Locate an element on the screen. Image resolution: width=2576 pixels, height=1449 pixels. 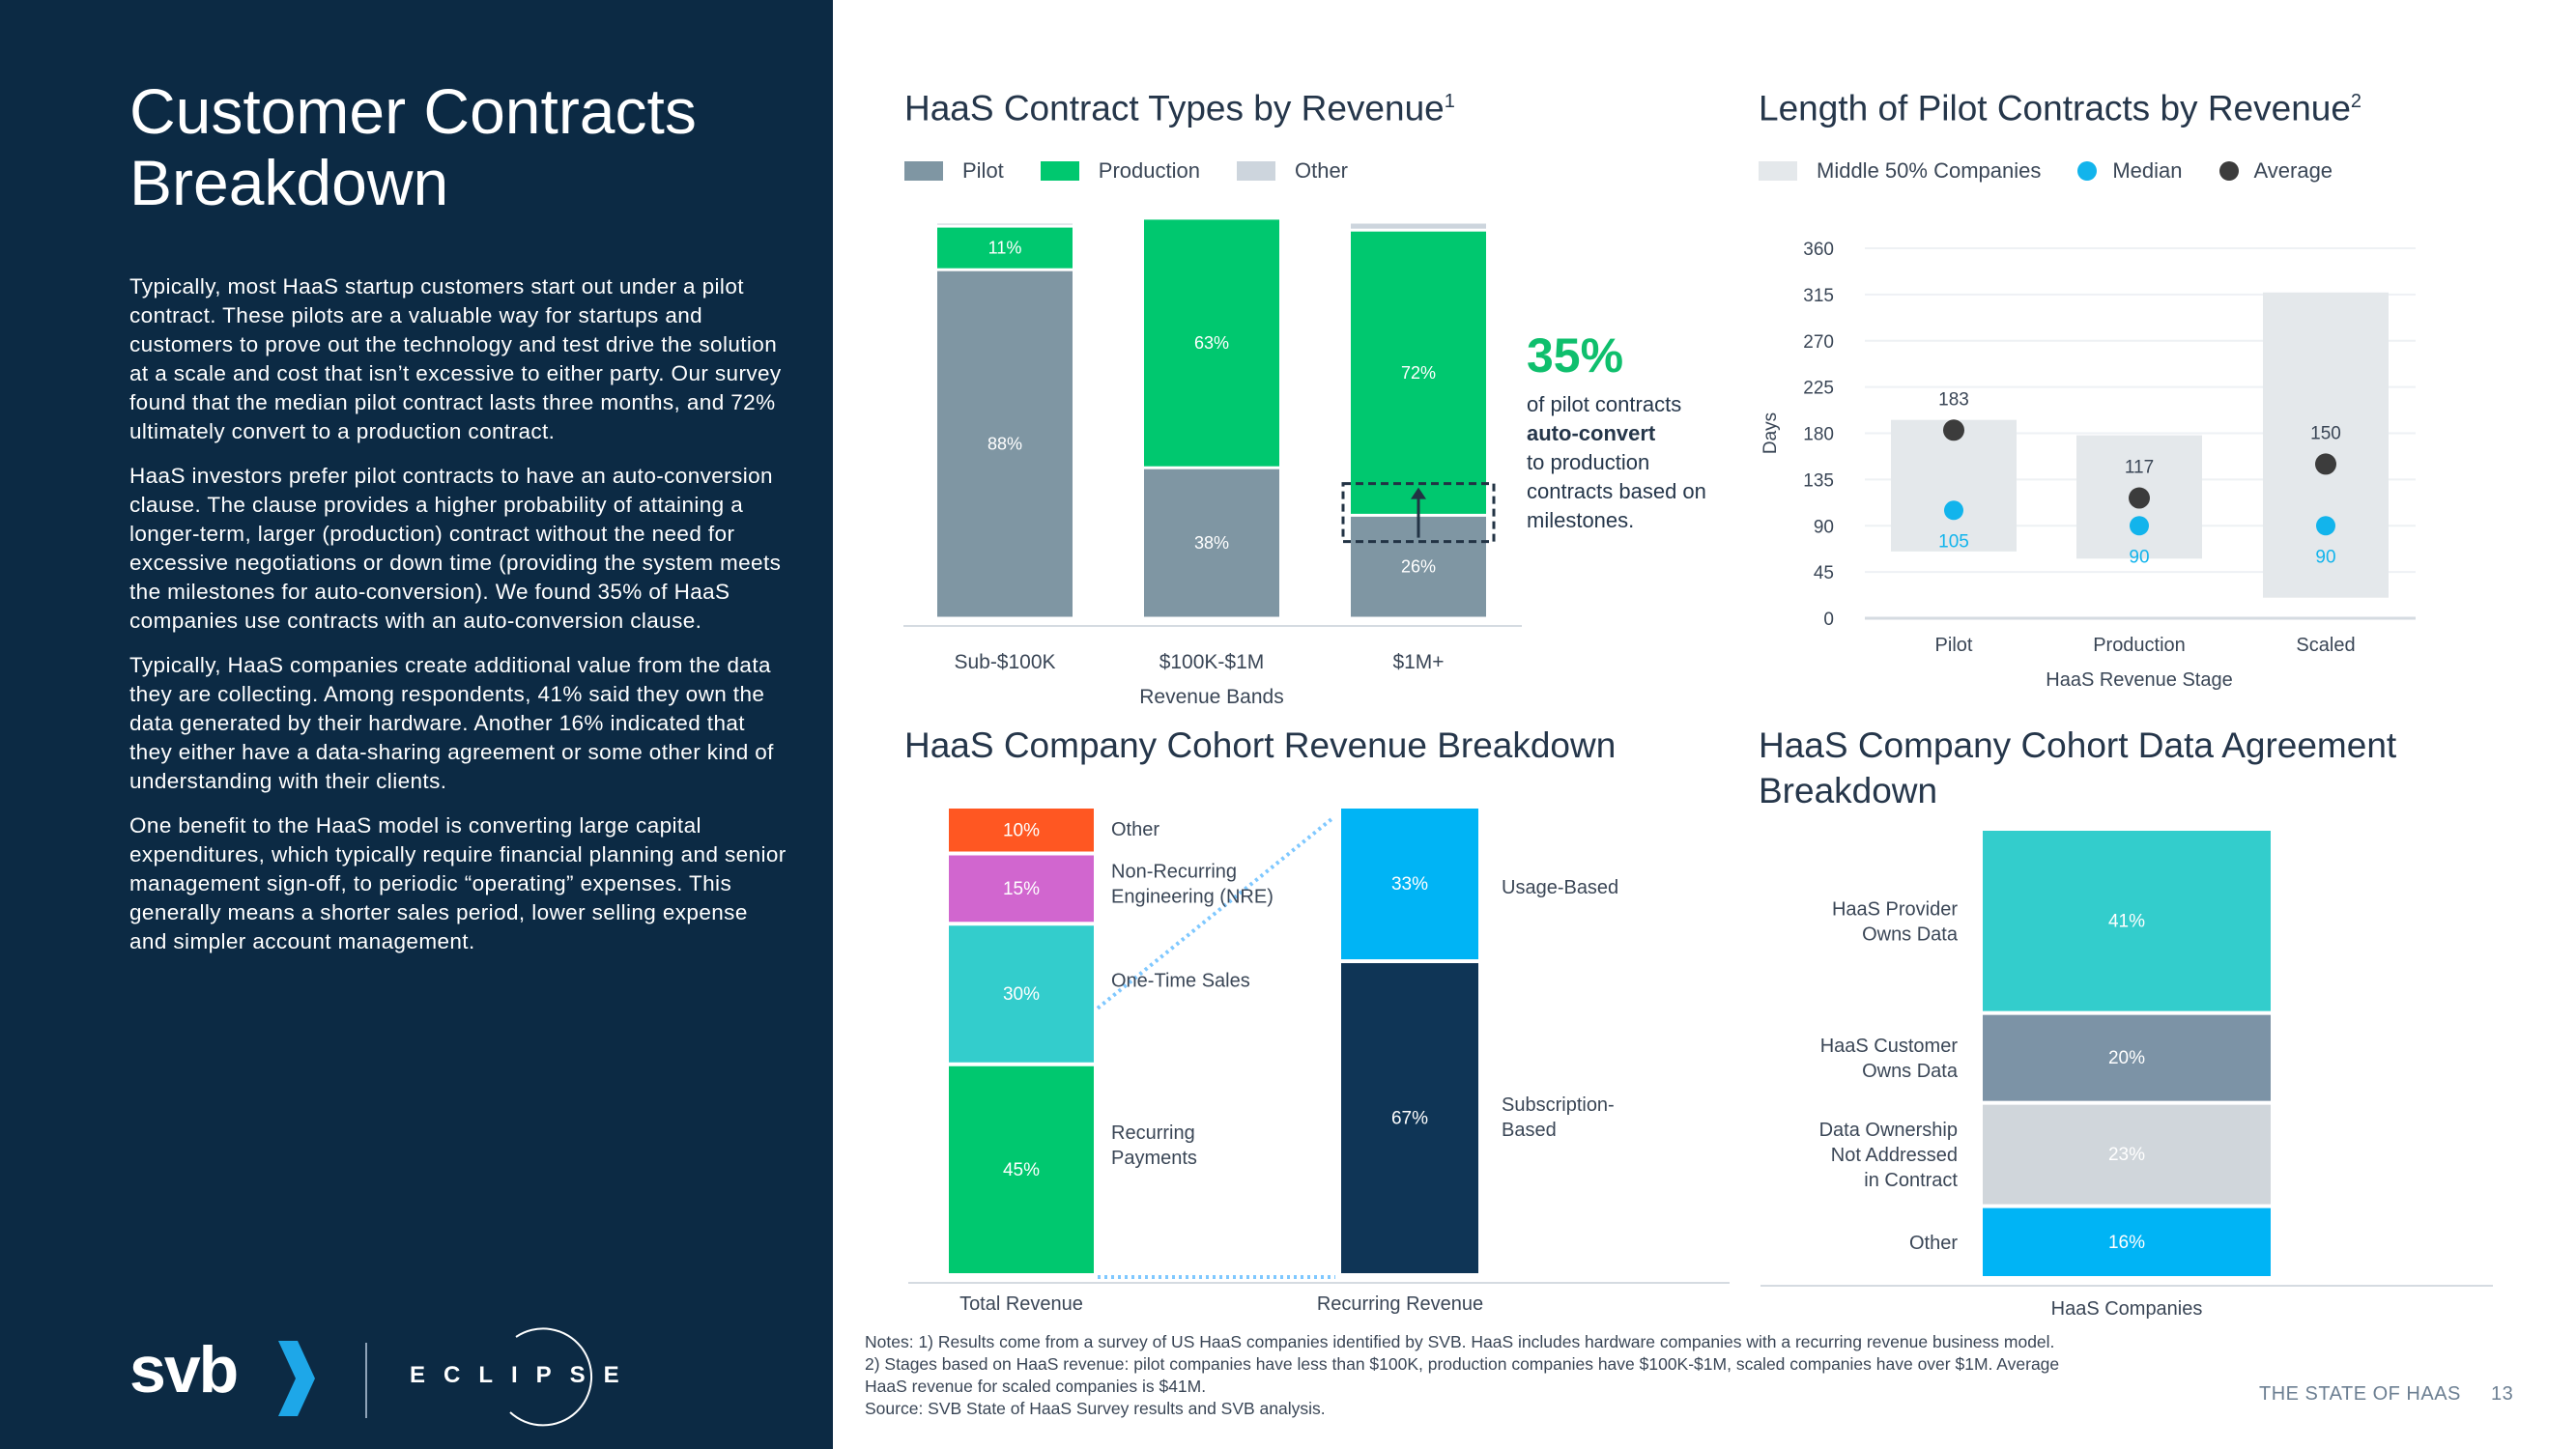
label-one-time: One-Time Sales is located at coordinates (1181, 980).